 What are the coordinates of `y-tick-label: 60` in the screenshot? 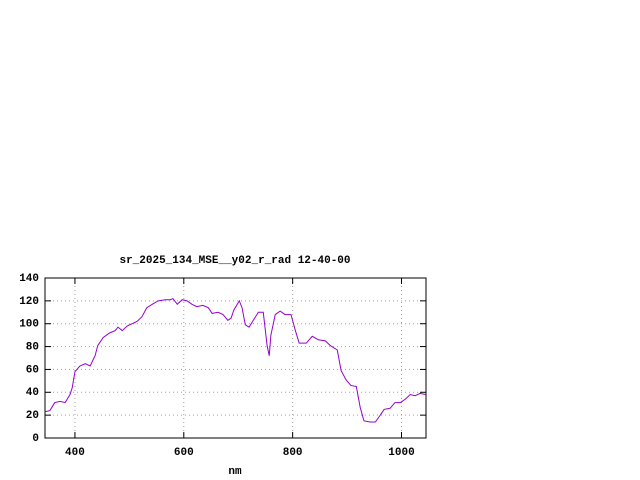 It's located at (32, 370).